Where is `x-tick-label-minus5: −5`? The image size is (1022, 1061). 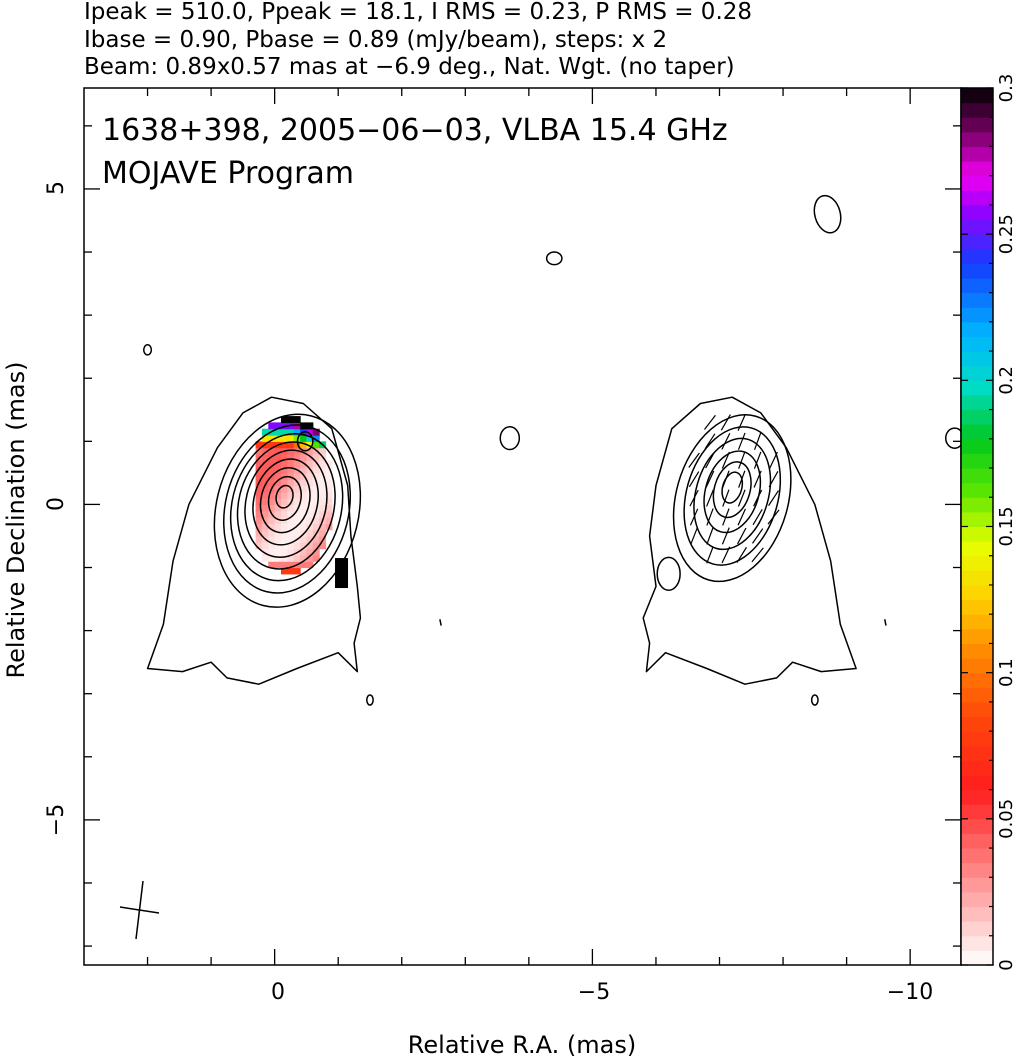 x-tick-label-minus5: −5 is located at coordinates (594, 992).